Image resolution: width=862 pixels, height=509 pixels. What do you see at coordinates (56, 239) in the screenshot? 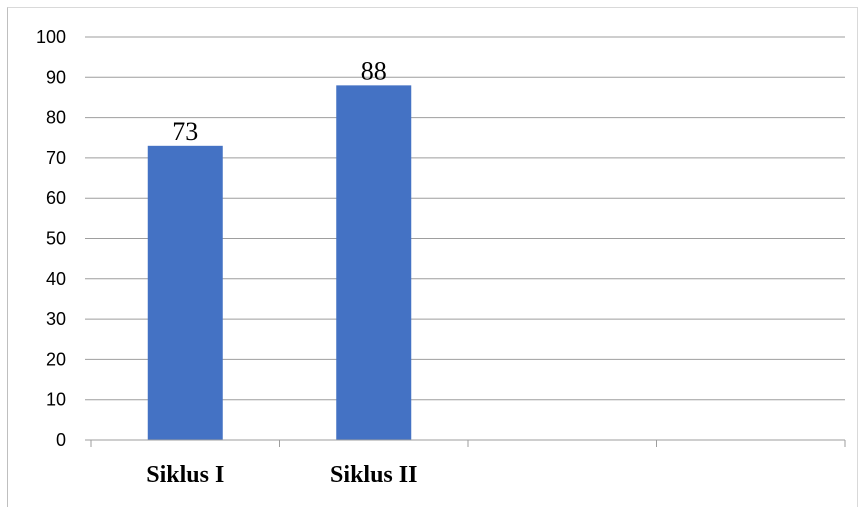
I see `y-tick-label: 50` at bounding box center [56, 239].